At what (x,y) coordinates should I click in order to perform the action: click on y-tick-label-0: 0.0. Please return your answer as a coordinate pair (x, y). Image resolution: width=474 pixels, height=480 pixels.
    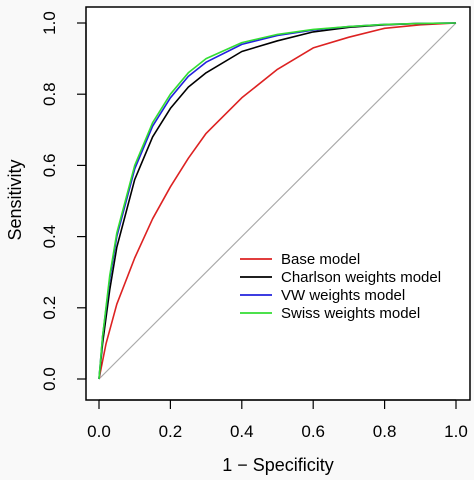
    Looking at the image, I should click on (49, 379).